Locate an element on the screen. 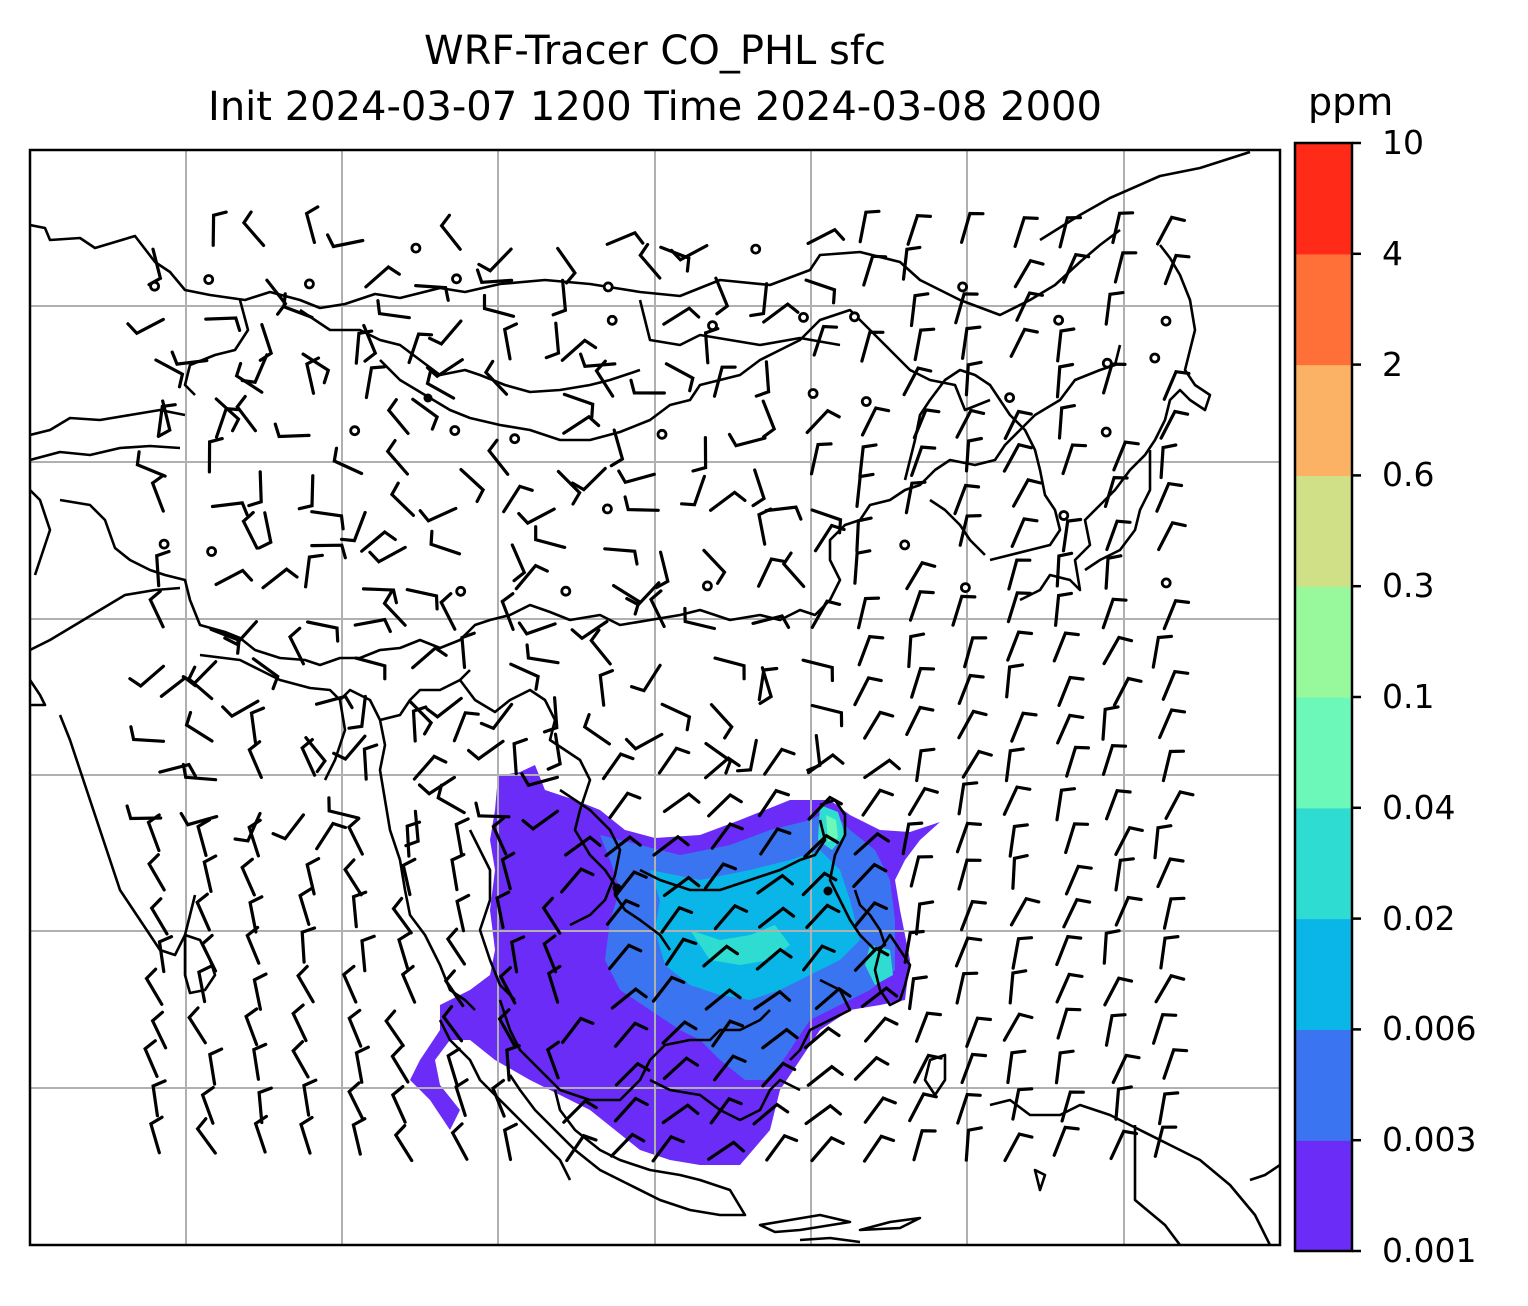 The height and width of the screenshot is (1306, 1528). colorbar is located at coordinates (1328, 697).